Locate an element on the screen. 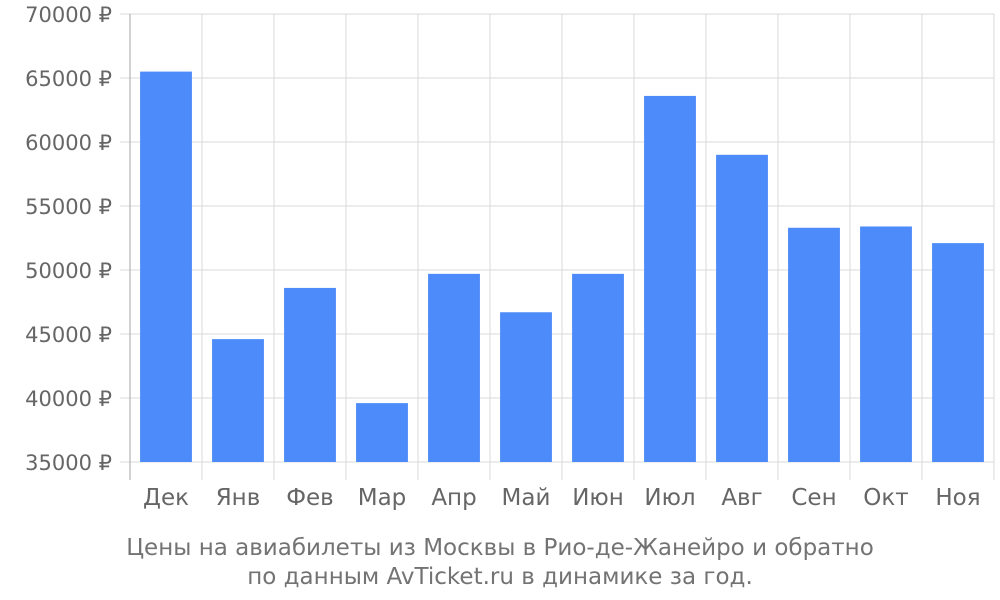 The height and width of the screenshot is (600, 1000). y-tick-label: 65000 ₽ is located at coordinates (68, 79).